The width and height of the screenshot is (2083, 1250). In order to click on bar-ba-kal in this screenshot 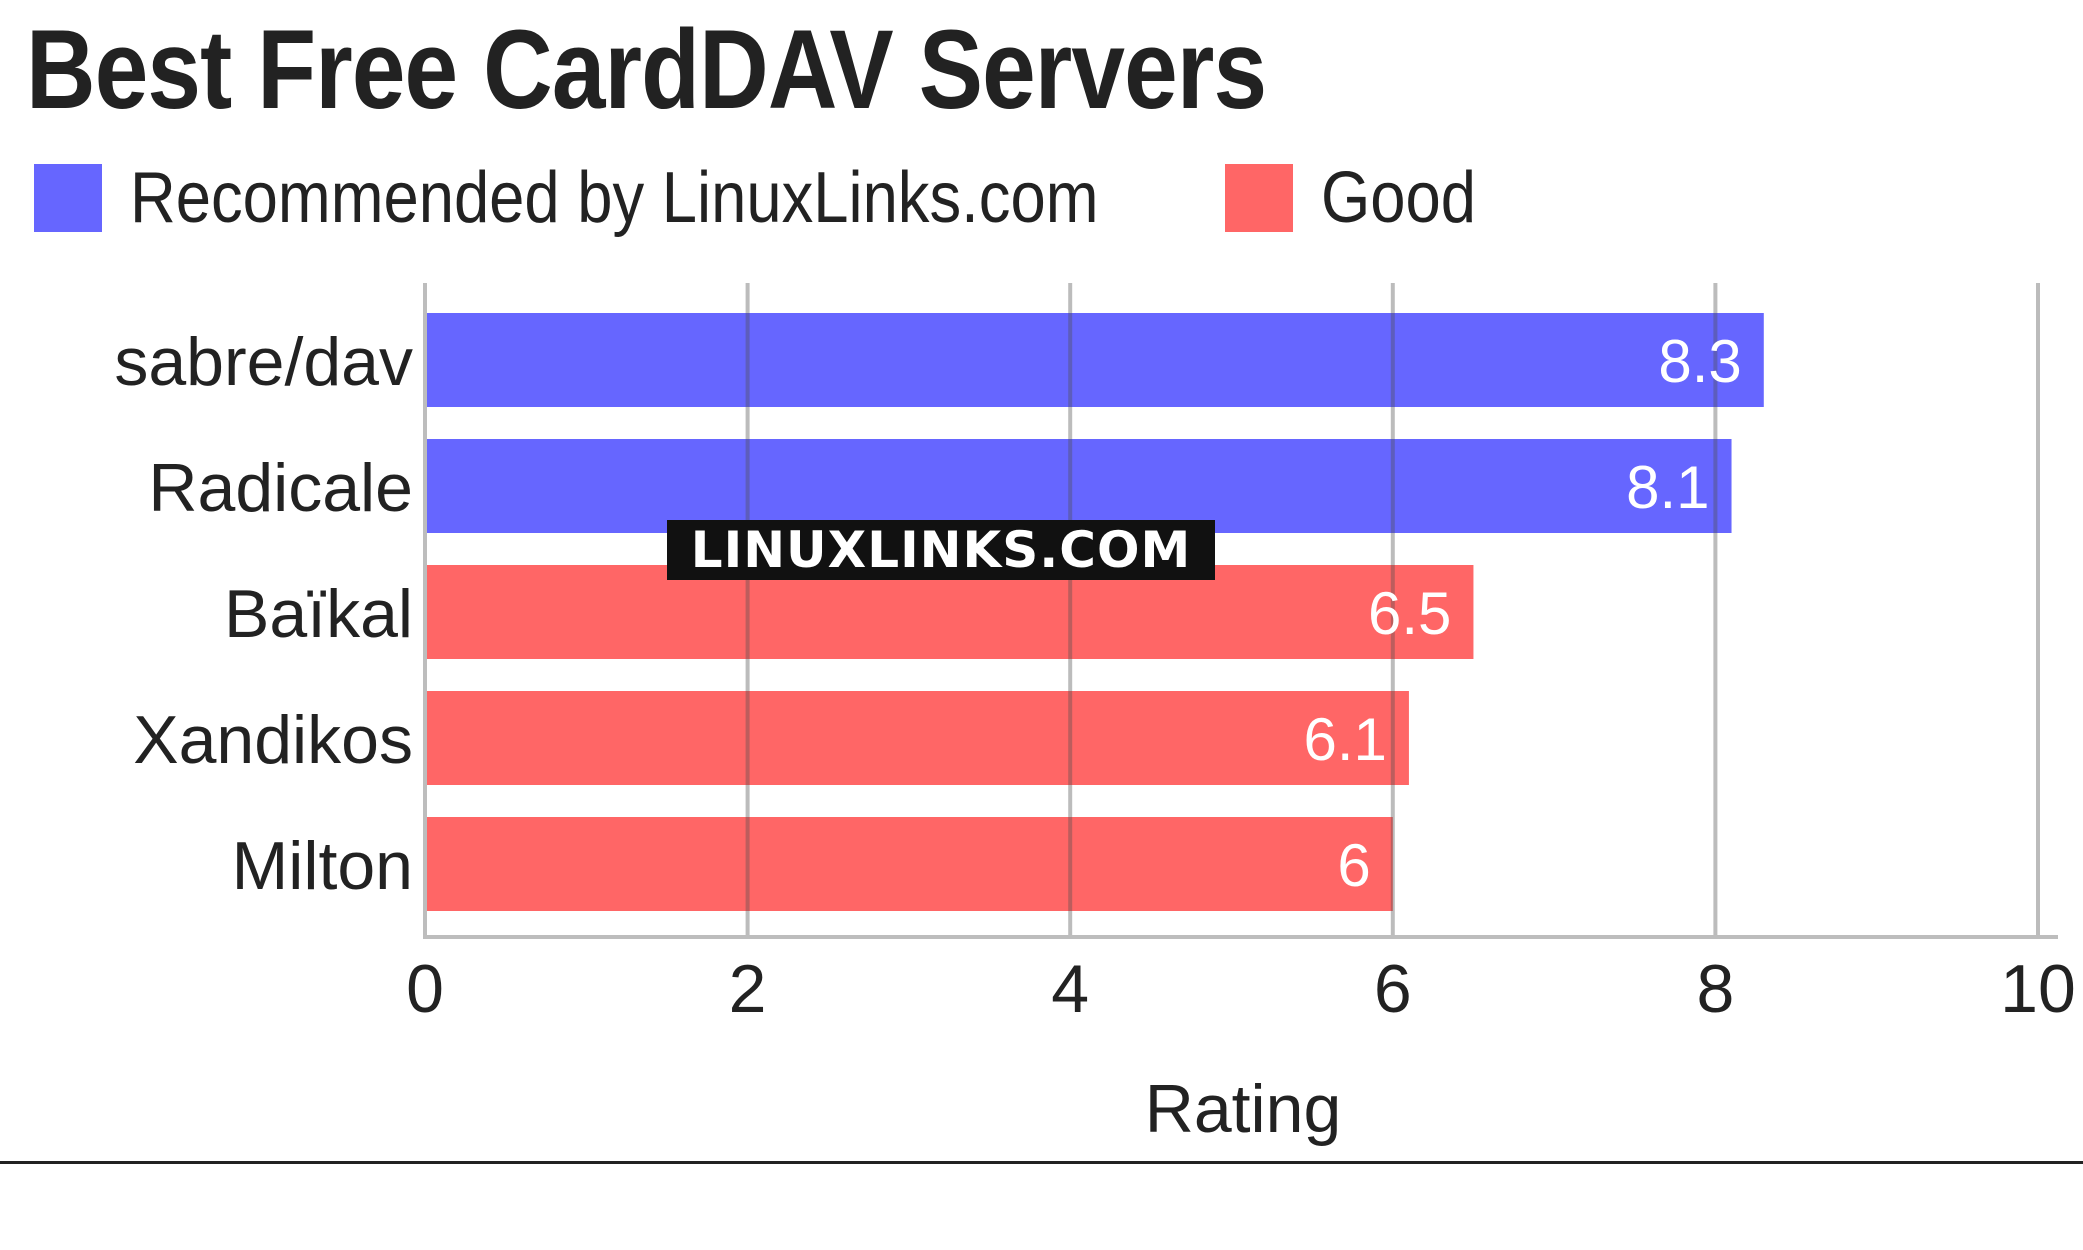, I will do `click(949, 612)`.